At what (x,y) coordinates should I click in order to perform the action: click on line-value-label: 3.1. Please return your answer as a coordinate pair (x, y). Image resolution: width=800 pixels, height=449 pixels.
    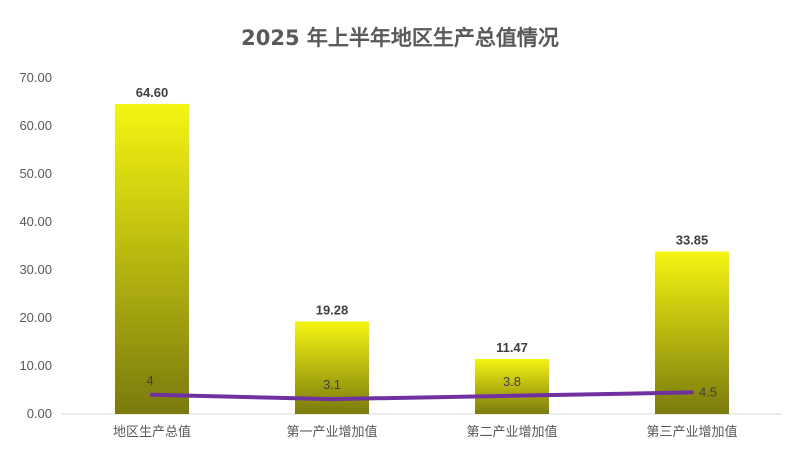
    Looking at the image, I should click on (332, 384).